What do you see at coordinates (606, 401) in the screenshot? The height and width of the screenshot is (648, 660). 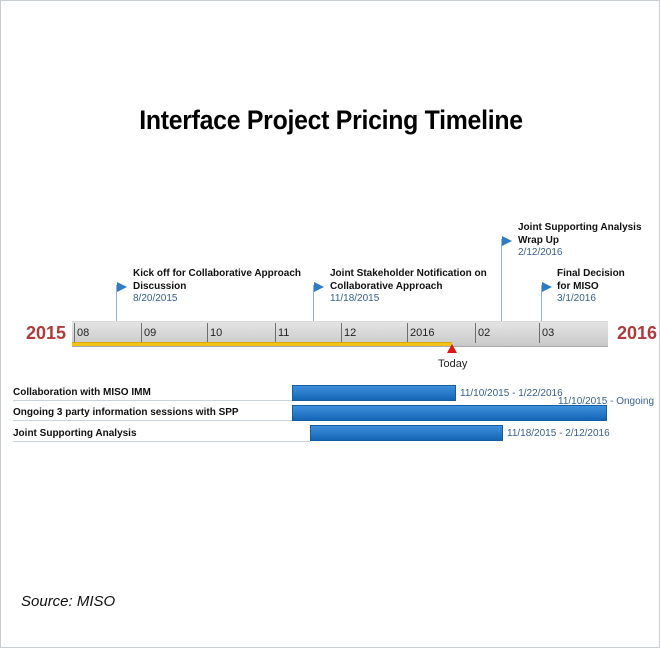 I see `task-range: 11/10/2015 - Ongoing` at bounding box center [606, 401].